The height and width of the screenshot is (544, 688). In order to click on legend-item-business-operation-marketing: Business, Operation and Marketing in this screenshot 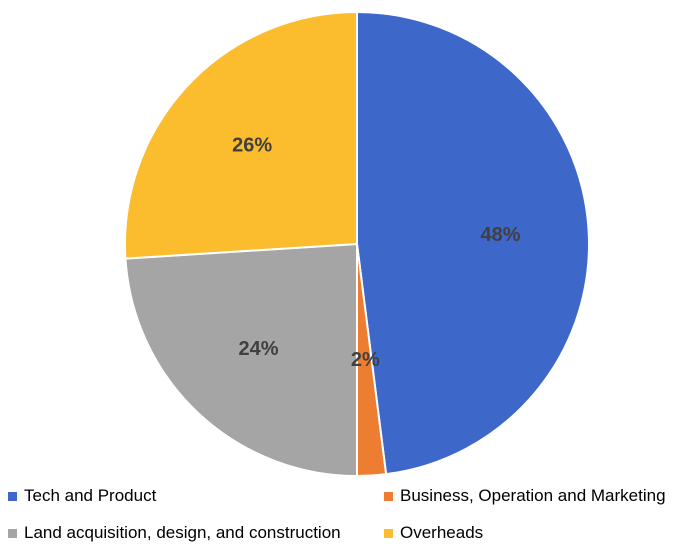, I will do `click(536, 496)`.